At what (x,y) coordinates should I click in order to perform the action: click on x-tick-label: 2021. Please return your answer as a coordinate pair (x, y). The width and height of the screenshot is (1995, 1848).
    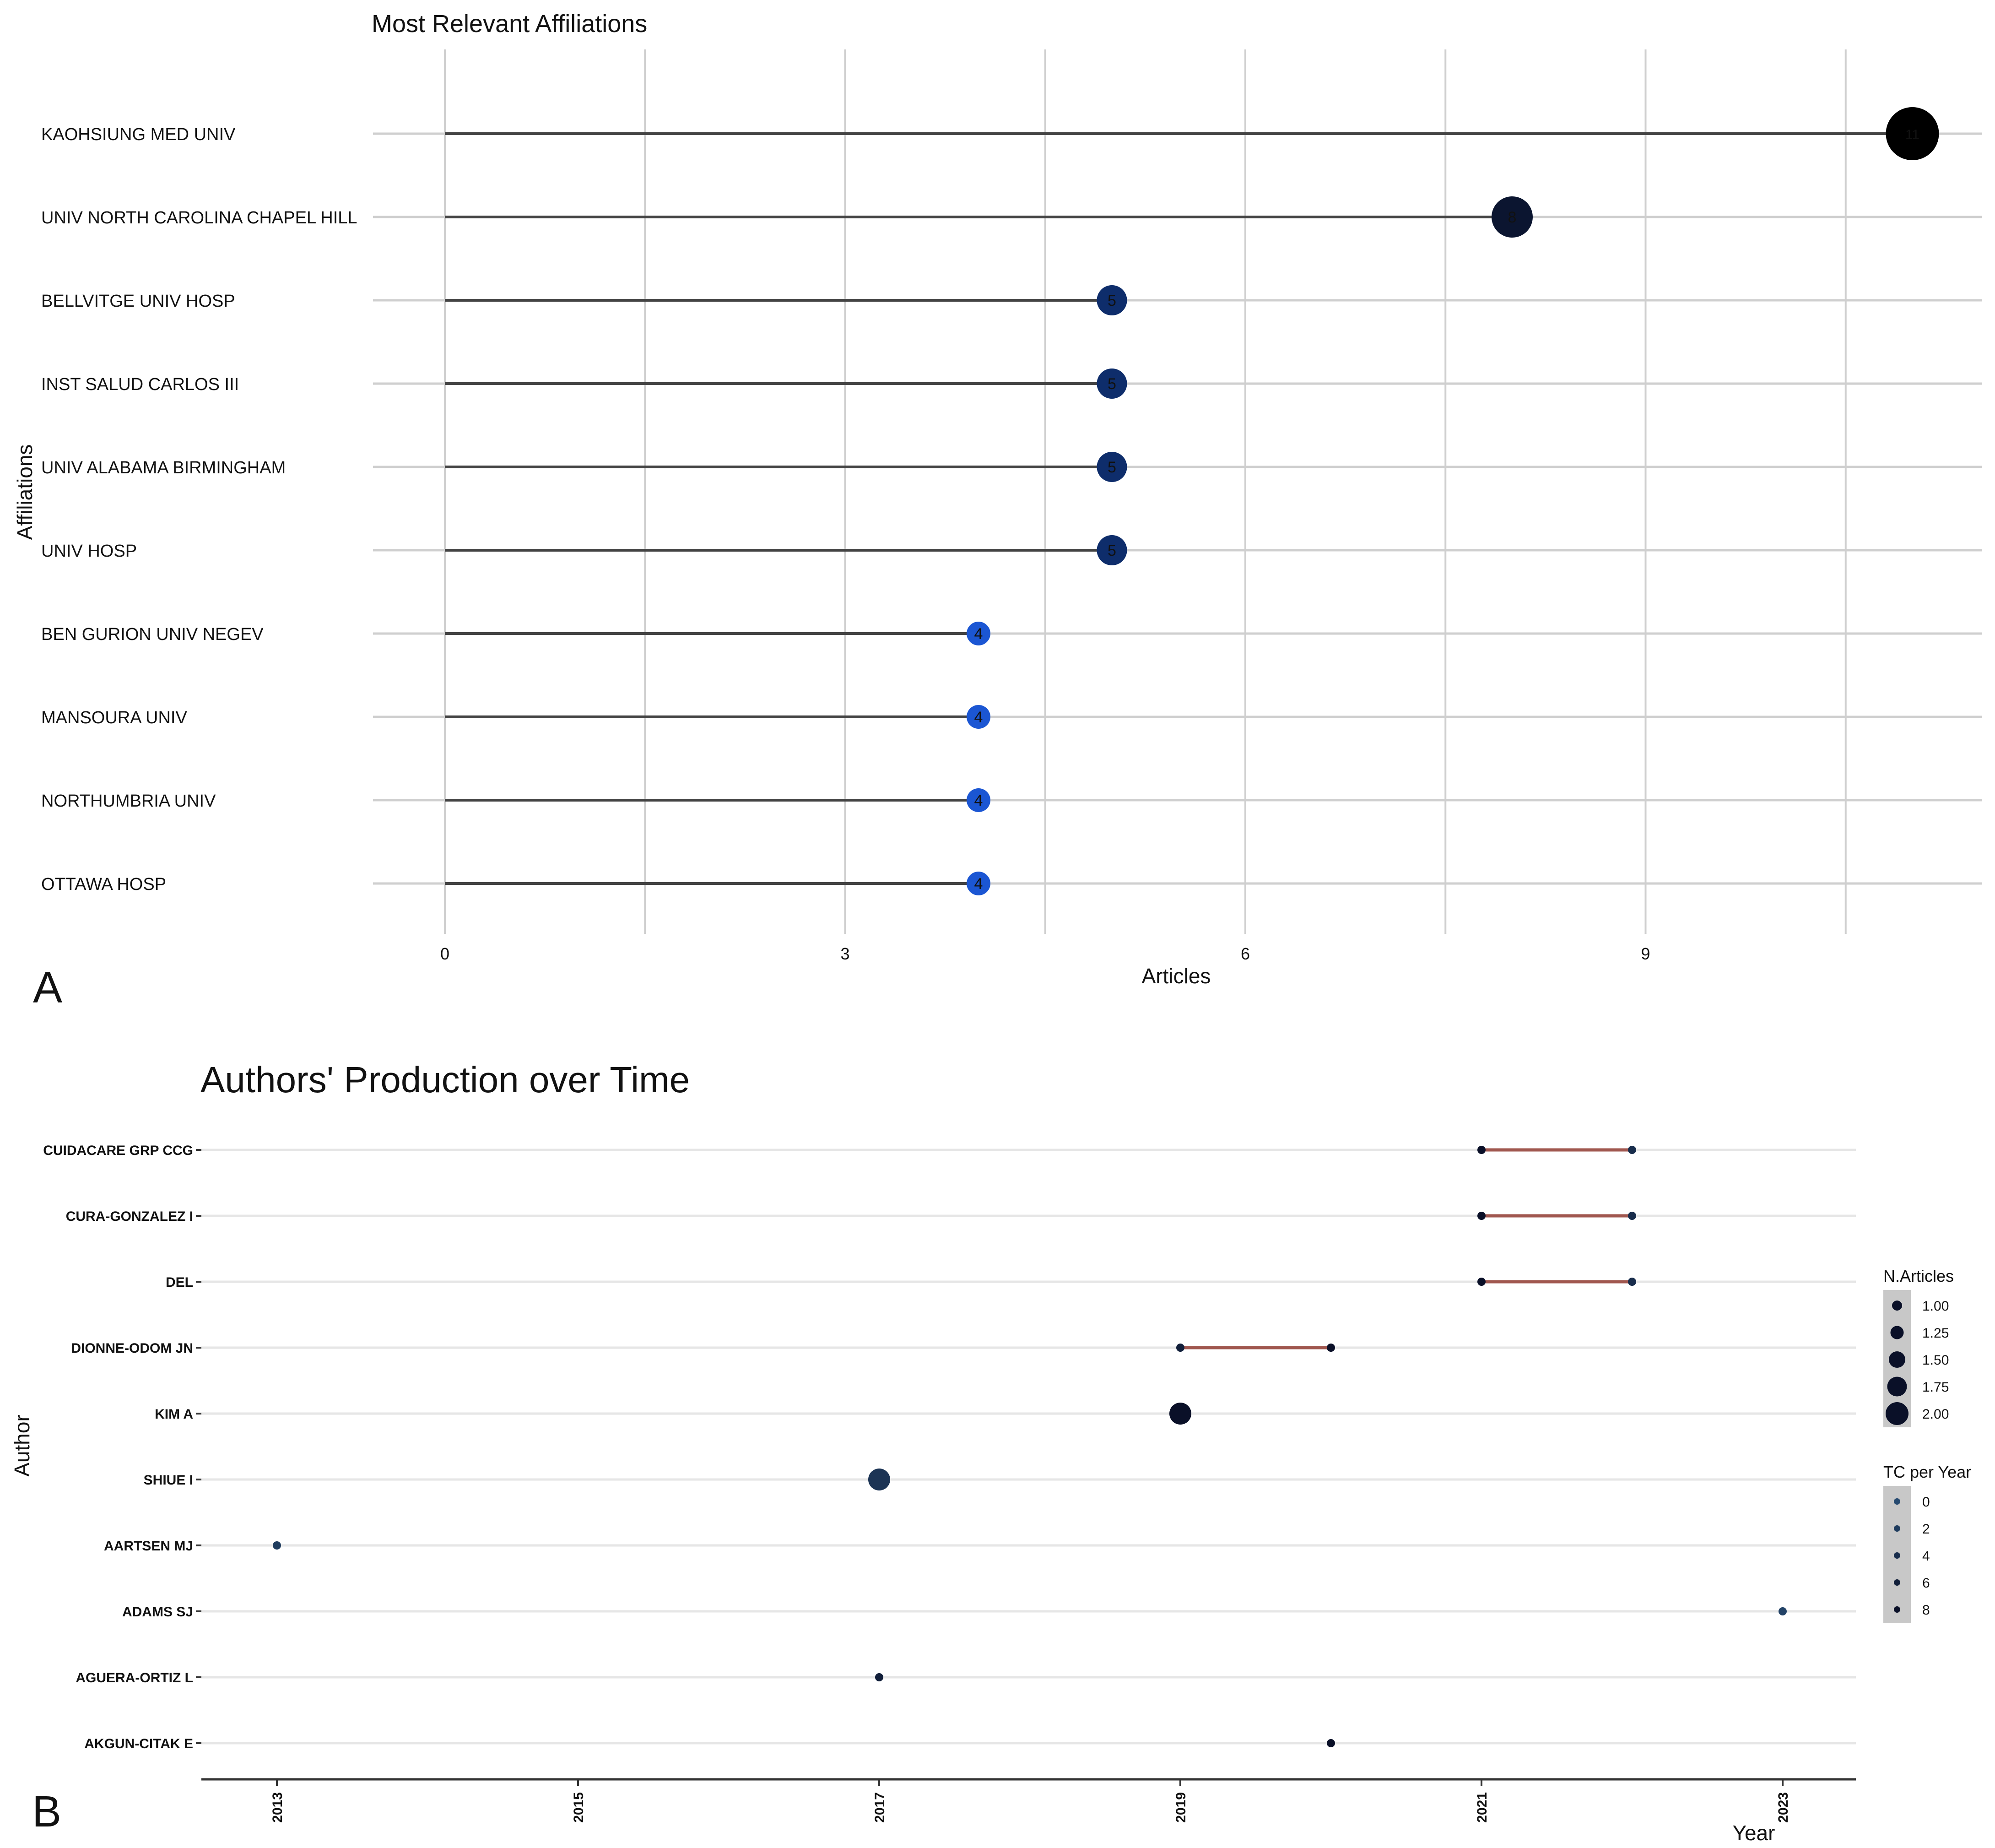
    Looking at the image, I should click on (1482, 1807).